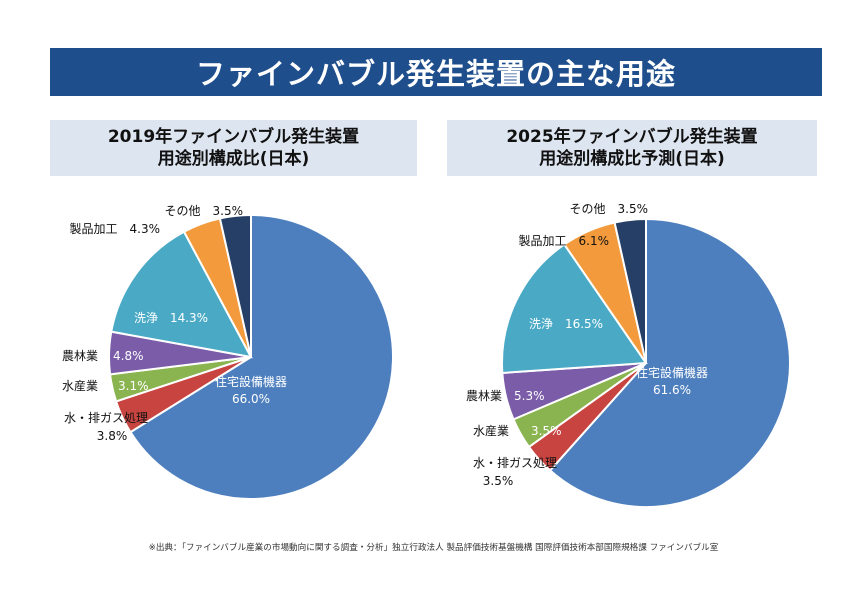 This screenshot has height=599, width=867. I want to click on chart-2-title-line1: 2025年ファインバブル発生装置, so click(632, 137).